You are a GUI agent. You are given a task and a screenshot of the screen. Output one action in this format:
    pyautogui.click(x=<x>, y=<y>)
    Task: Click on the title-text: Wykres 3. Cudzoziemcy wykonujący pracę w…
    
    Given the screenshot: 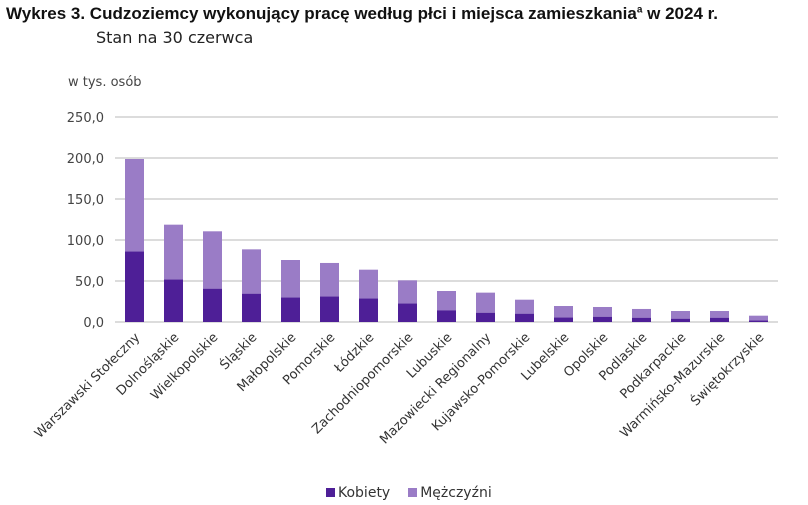 What is the action you would take?
    pyautogui.click(x=321, y=13)
    